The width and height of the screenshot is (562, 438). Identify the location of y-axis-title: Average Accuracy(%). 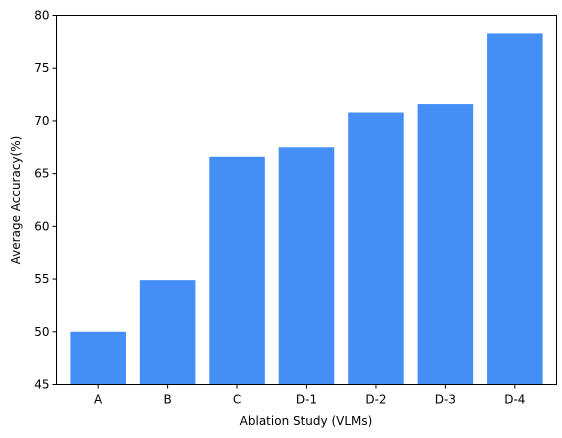
(16, 200).